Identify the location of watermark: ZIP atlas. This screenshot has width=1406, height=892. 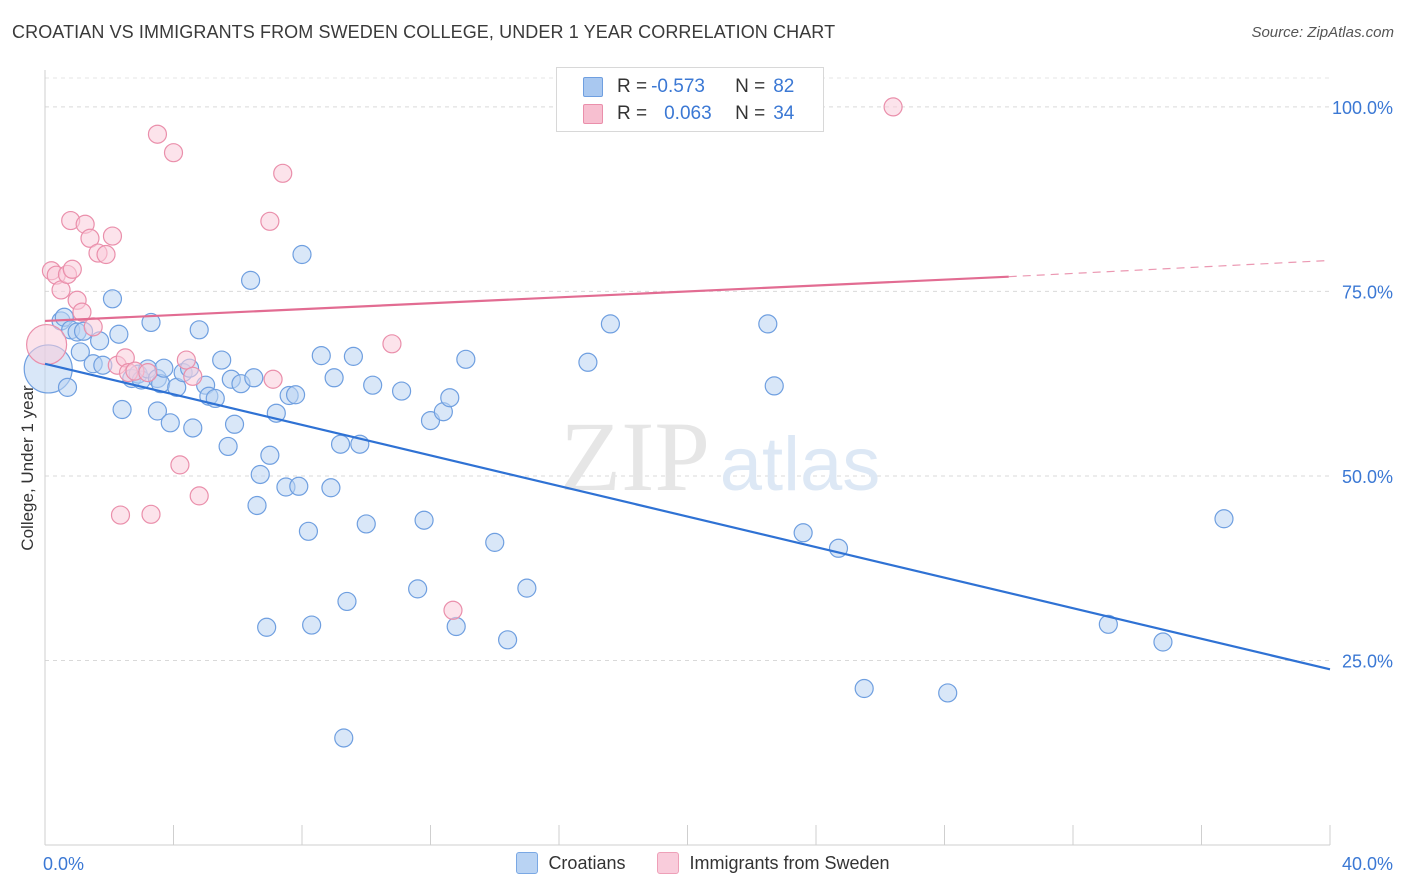
(720, 456).